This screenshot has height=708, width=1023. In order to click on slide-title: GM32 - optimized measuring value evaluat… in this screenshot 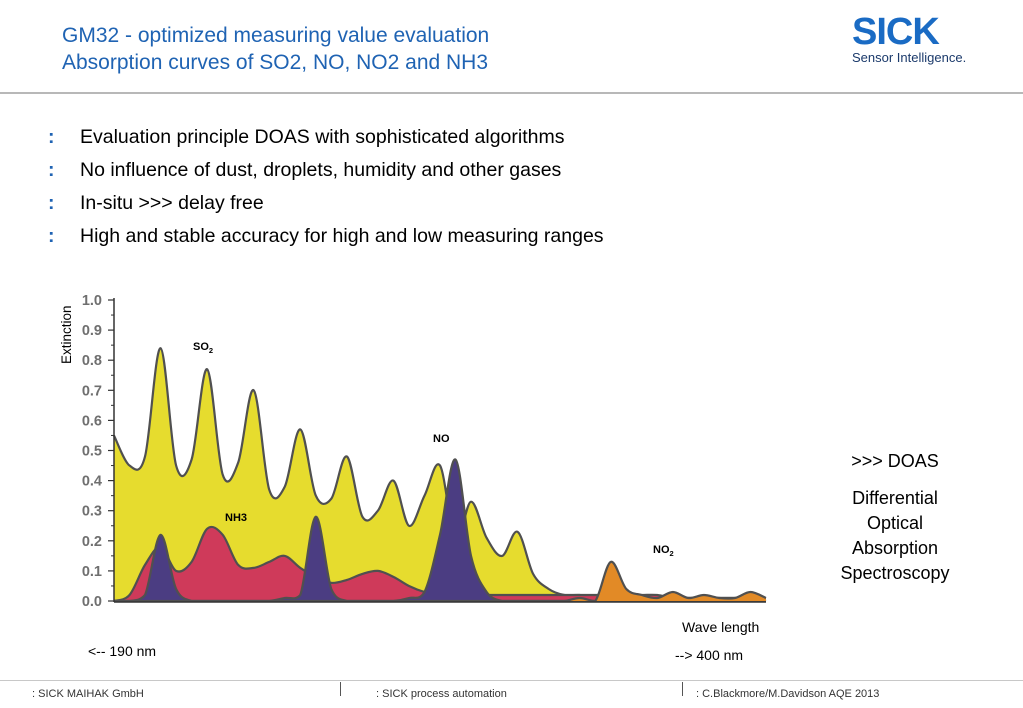, I will do `click(275, 49)`.